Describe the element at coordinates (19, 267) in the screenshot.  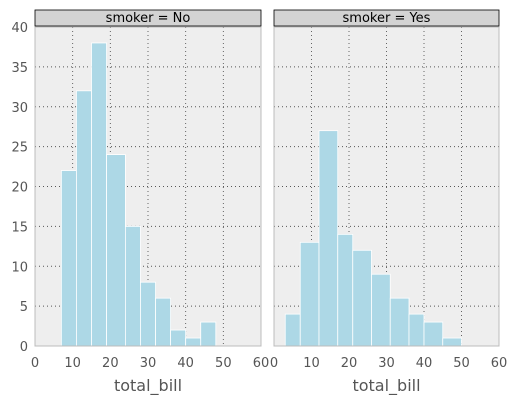
I see `y-tick-label: 10` at that location.